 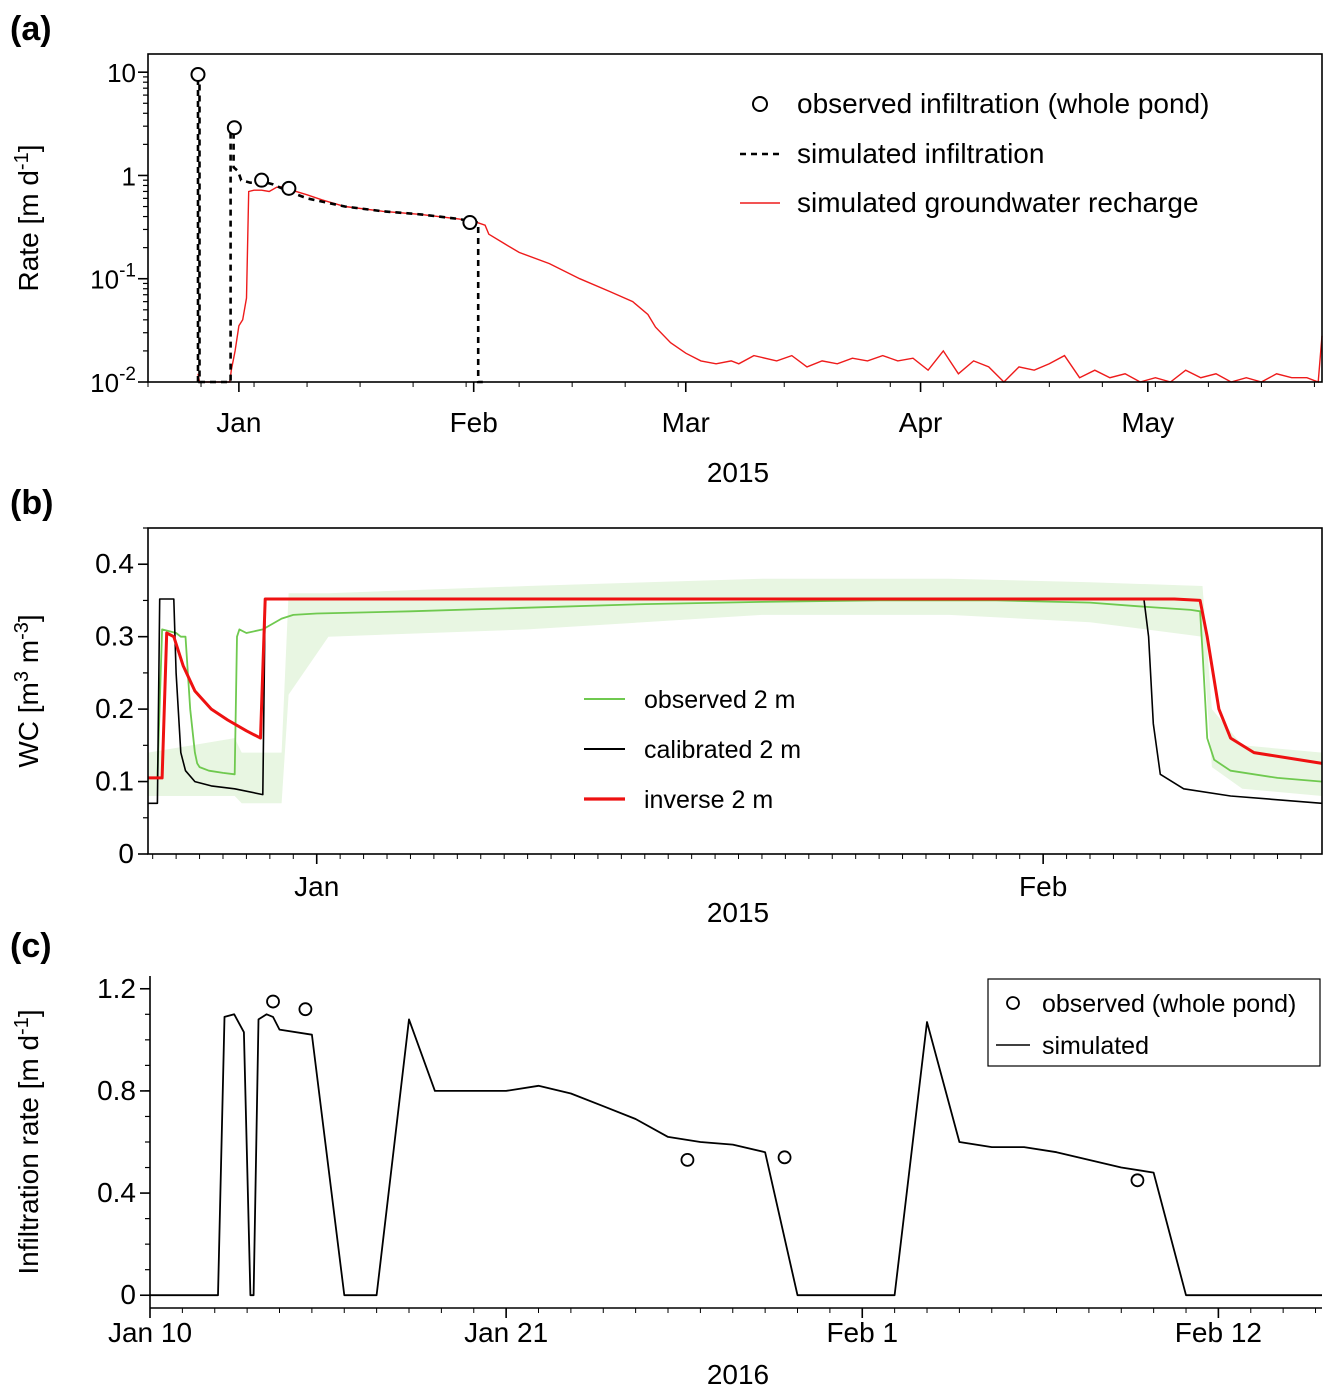 What do you see at coordinates (27, 690) in the screenshot?
I see `panel-b-ylabel: WC [m3 m-3]` at bounding box center [27, 690].